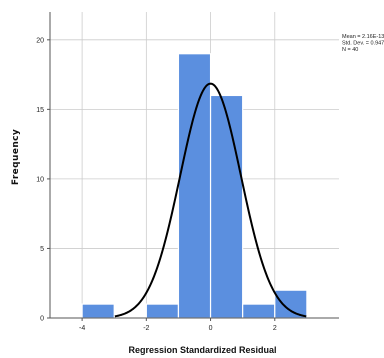  Describe the element at coordinates (82, 328) in the screenshot. I see `x-tick-label-0: -4` at that location.